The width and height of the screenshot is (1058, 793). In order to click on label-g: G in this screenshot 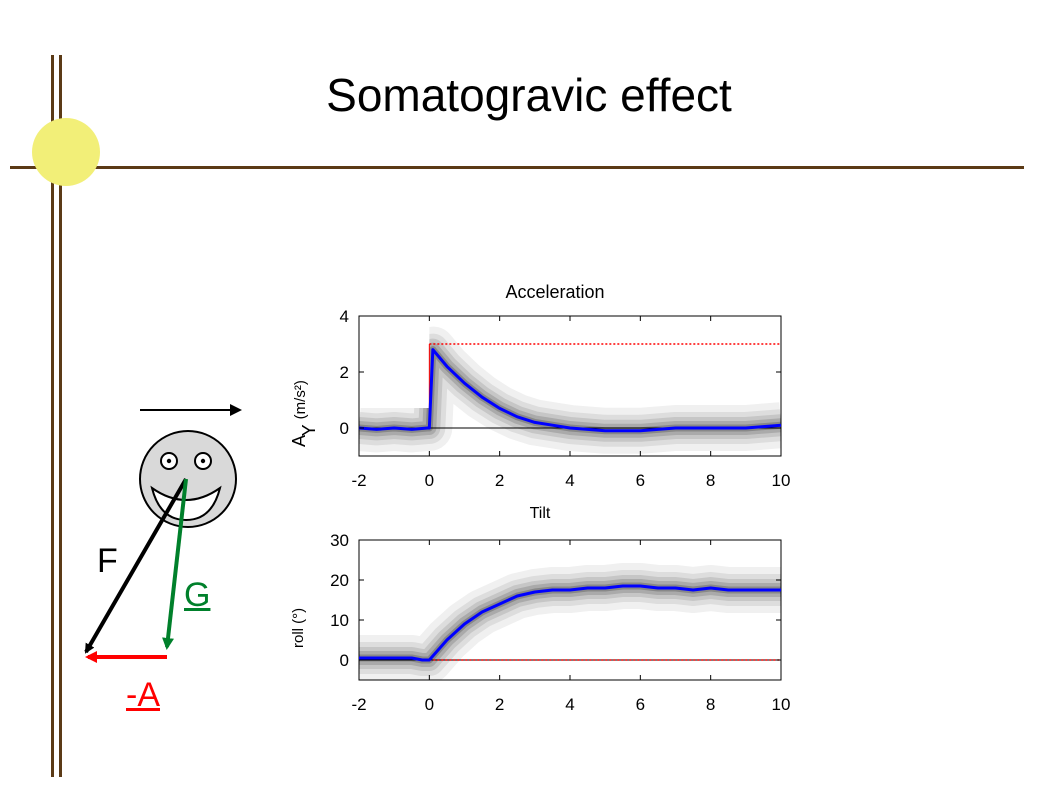, I will do `click(197, 595)`.